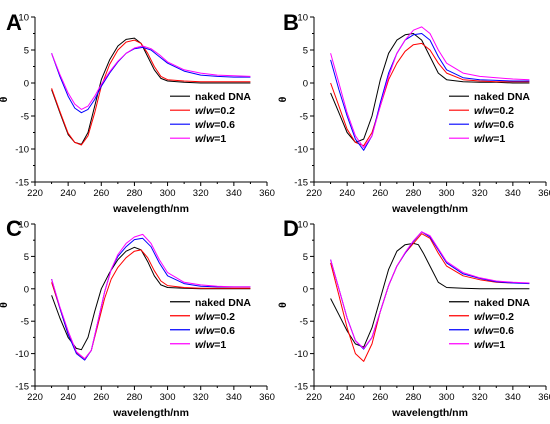 Image resolution: width=550 pixels, height=424 pixels. What do you see at coordinates (14, 228) in the screenshot?
I see `panel-letter: C` at bounding box center [14, 228].